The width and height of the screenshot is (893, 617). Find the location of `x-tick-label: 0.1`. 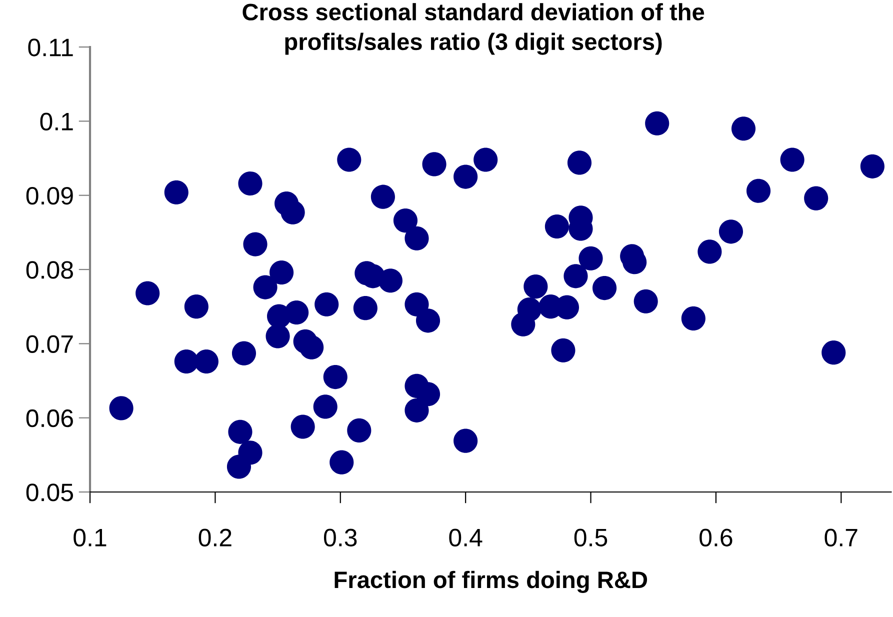

x-tick-label: 0.1 is located at coordinates (90, 537).